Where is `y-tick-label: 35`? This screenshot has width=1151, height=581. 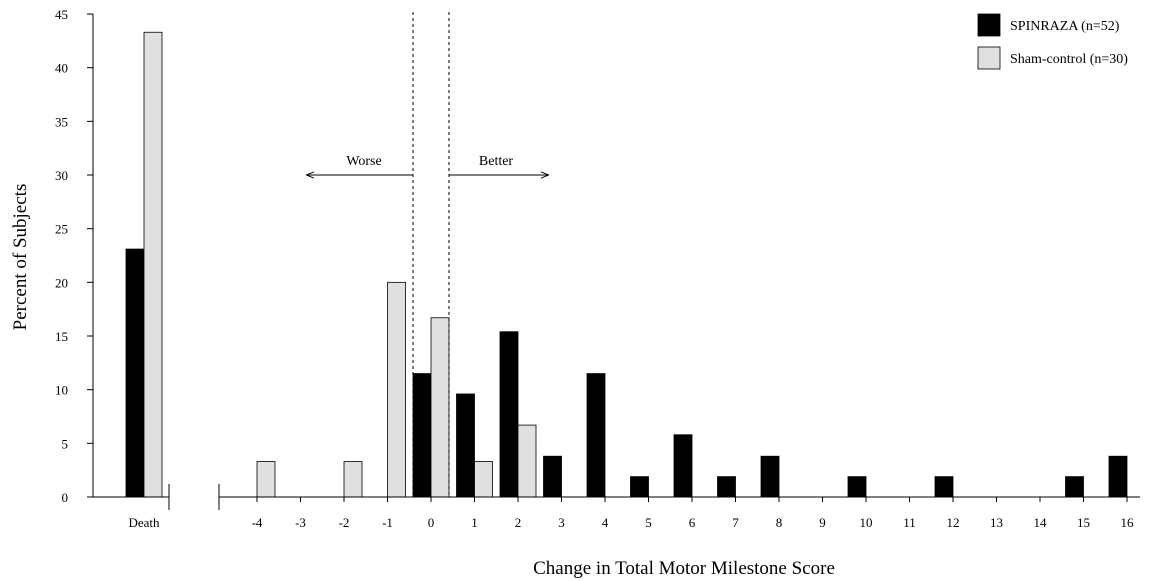
y-tick-label: 35 is located at coordinates (61, 121).